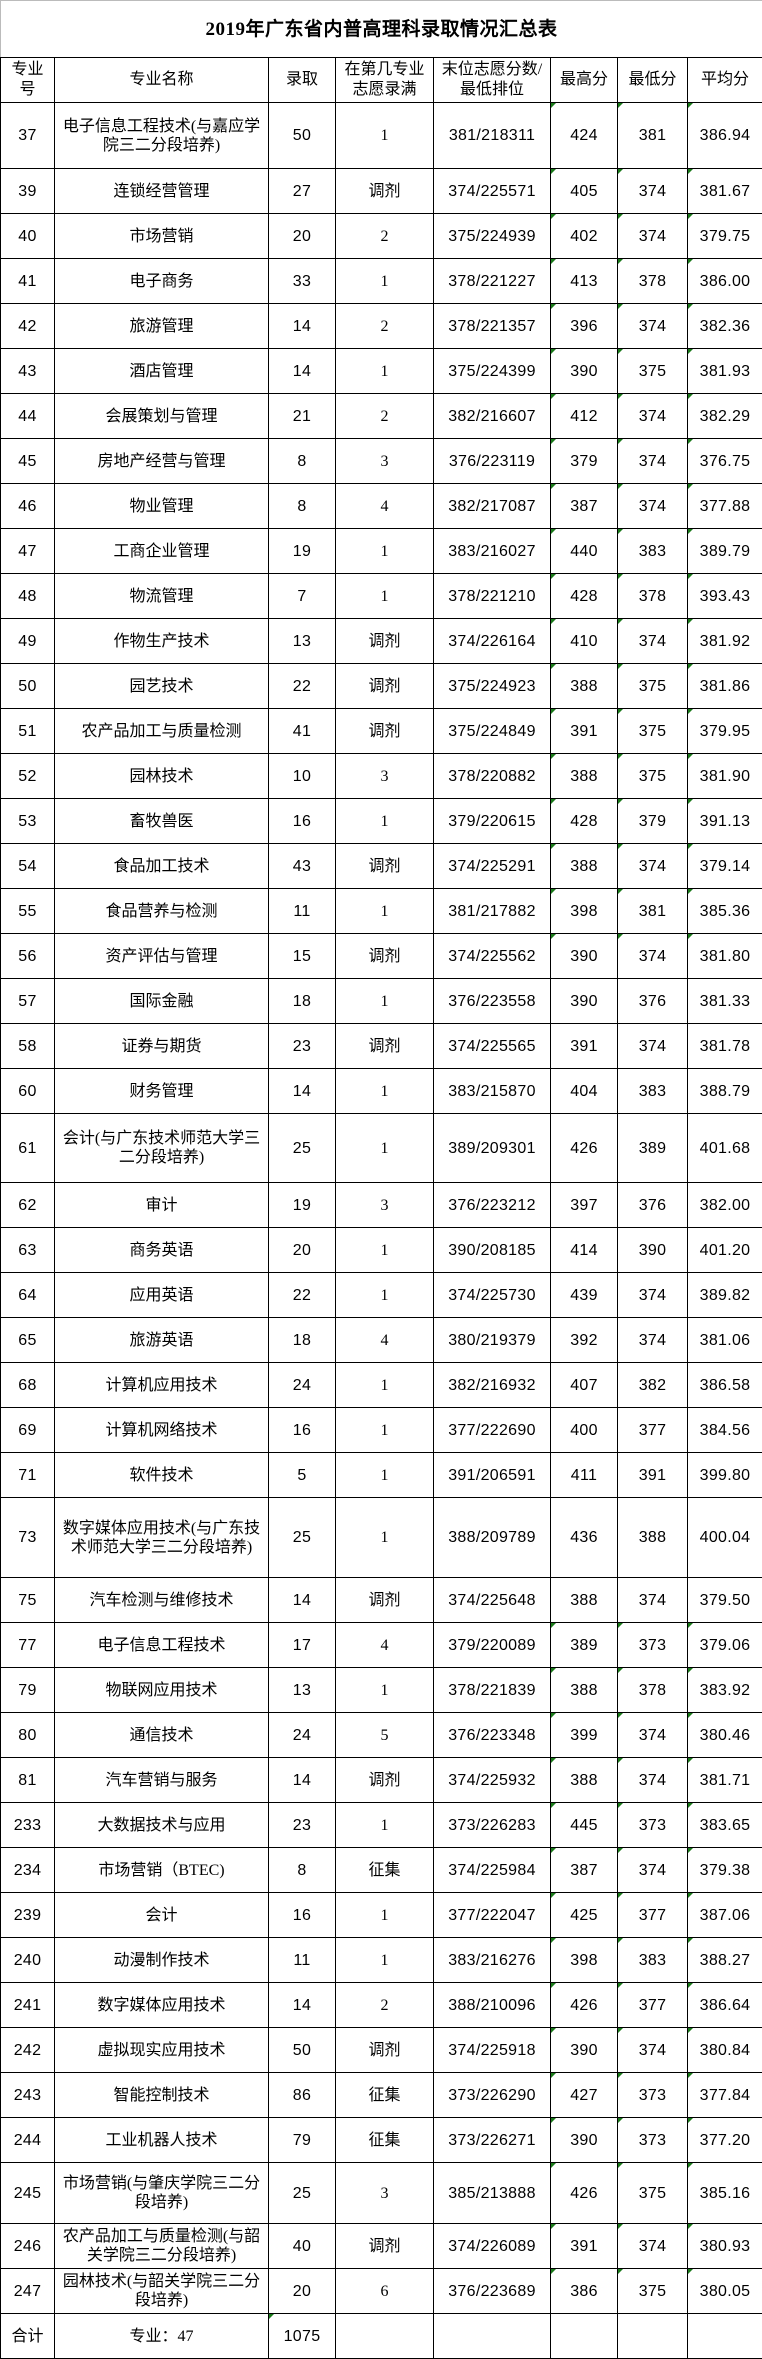 This screenshot has height=2359, width=762. Describe the element at coordinates (492, 866) in the screenshot. I see `cell-last: 374/225291` at that location.